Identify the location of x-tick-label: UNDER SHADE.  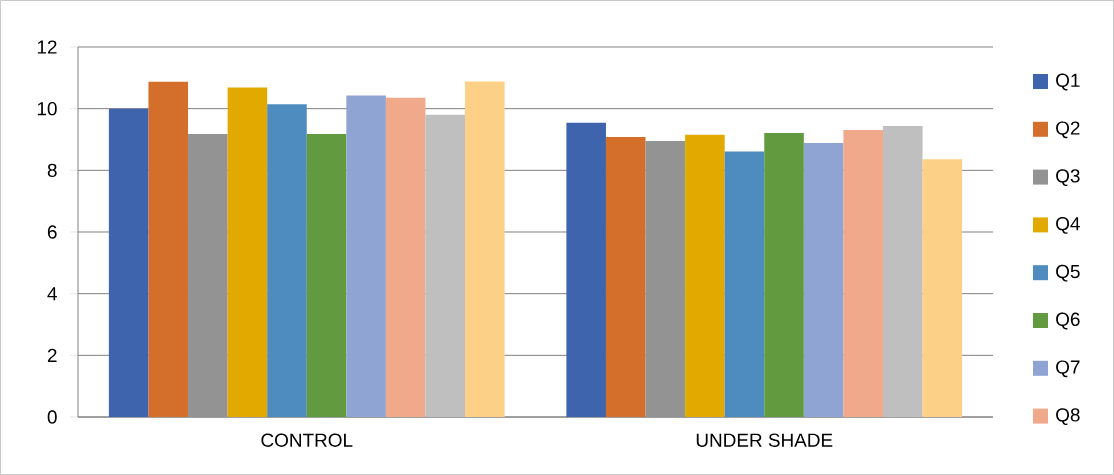
(764, 440).